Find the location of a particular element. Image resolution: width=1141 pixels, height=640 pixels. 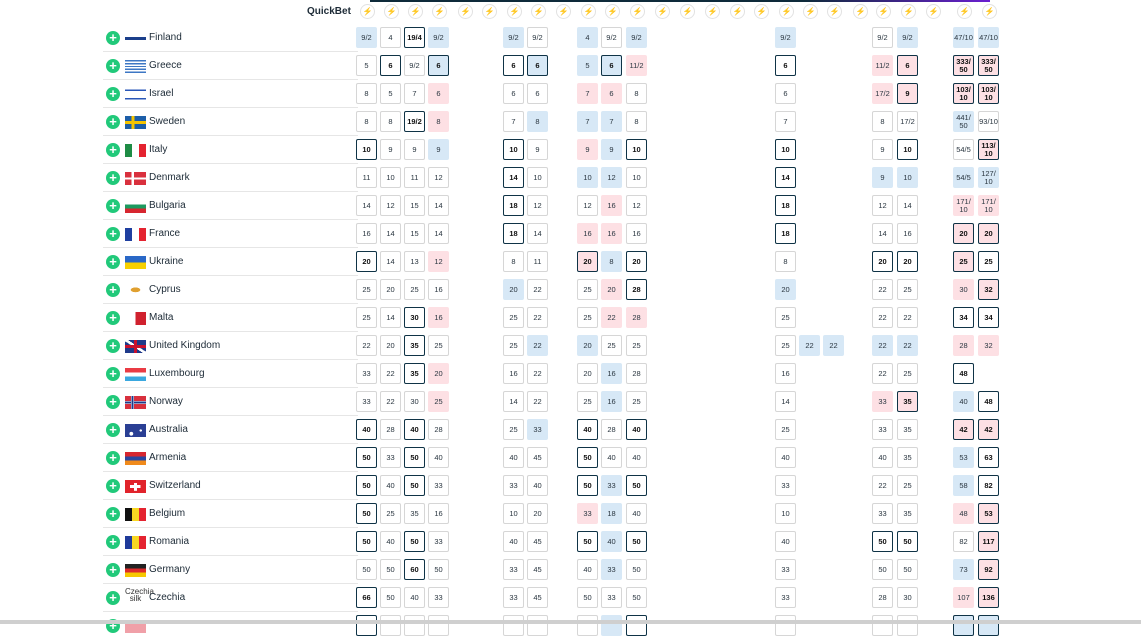

odds-cell: 32 is located at coordinates (988, 345).